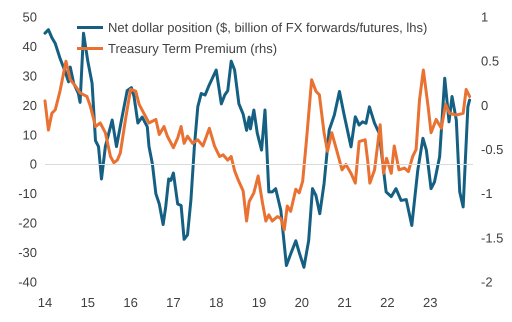 The image size is (512, 322). I want to click on y-tick-label: 10, so click(29, 134).